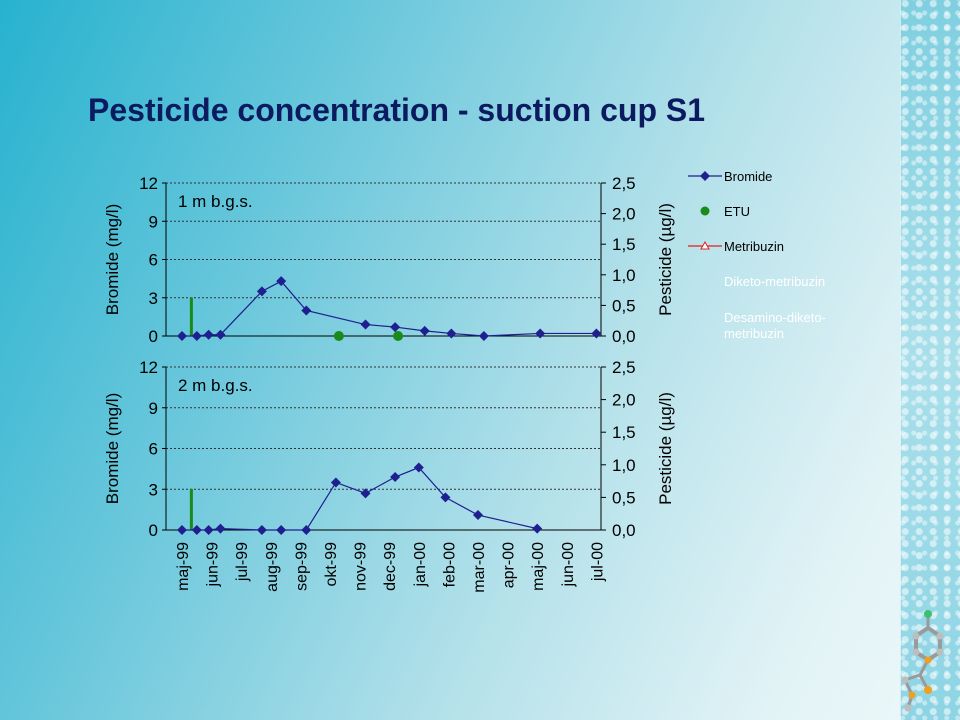 The height and width of the screenshot is (720, 960). Describe the element at coordinates (479, 567) in the screenshot. I see `x-tick-label: mar-00` at that location.